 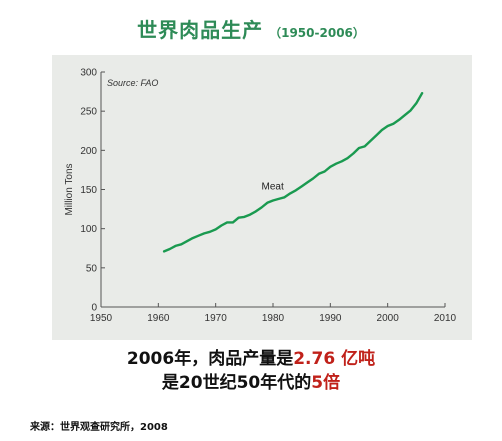 I want to click on y-tick-label: 0, so click(x=94, y=308).